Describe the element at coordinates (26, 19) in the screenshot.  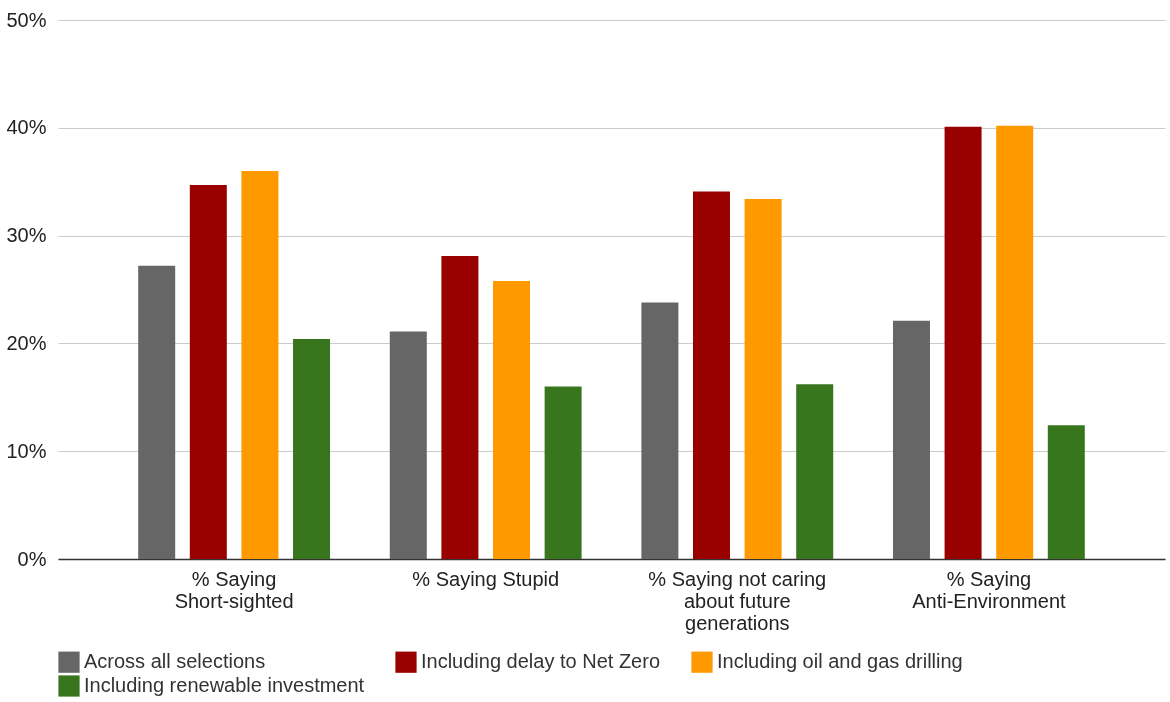
I see `y-tick-label: 50%` at that location.